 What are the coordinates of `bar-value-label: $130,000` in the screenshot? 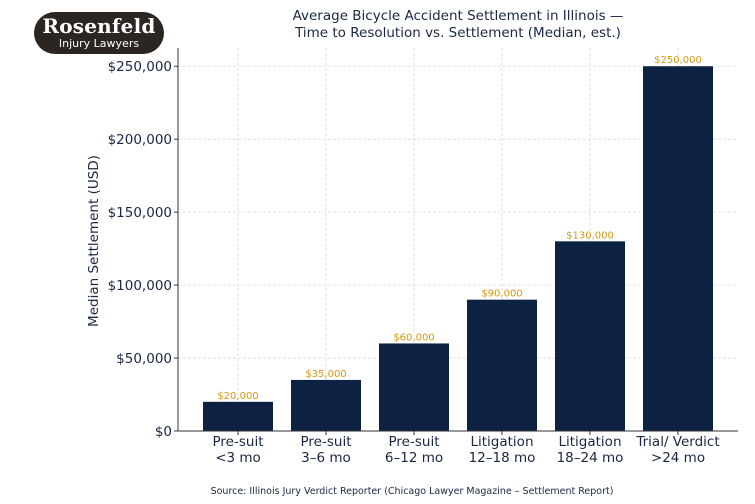 It's located at (590, 235).